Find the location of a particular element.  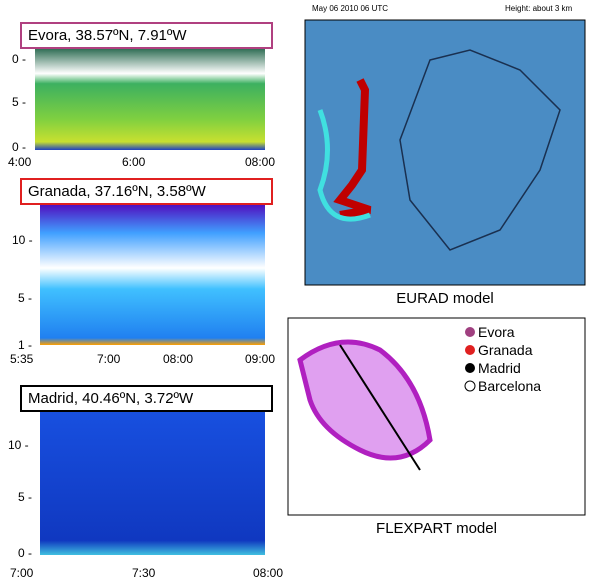

map-caption: FLEXPART model is located at coordinates (436, 528).